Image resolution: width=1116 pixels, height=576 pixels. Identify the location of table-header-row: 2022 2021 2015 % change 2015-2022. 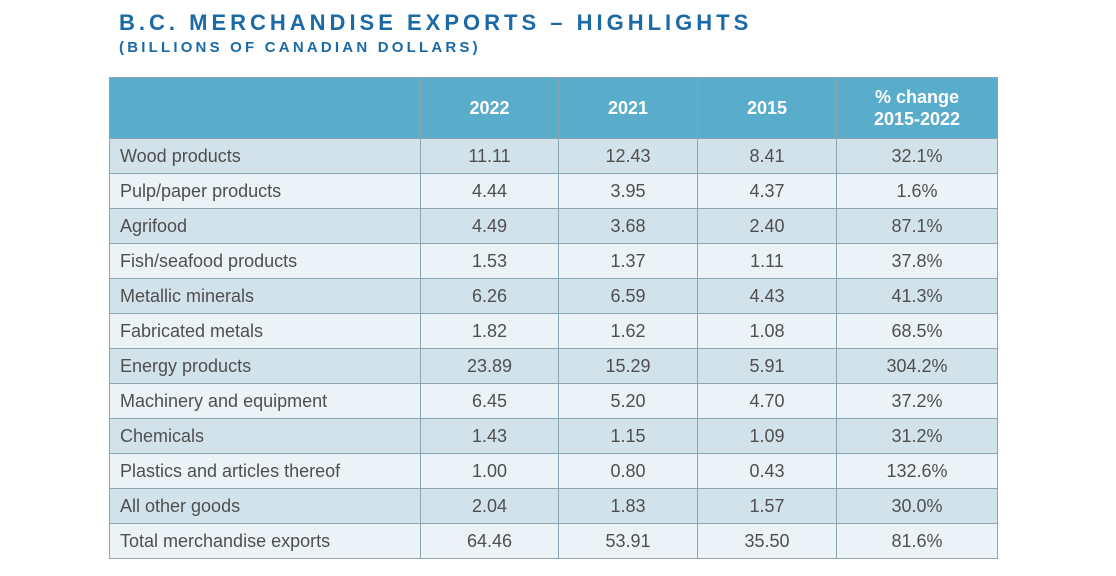
(553, 108).